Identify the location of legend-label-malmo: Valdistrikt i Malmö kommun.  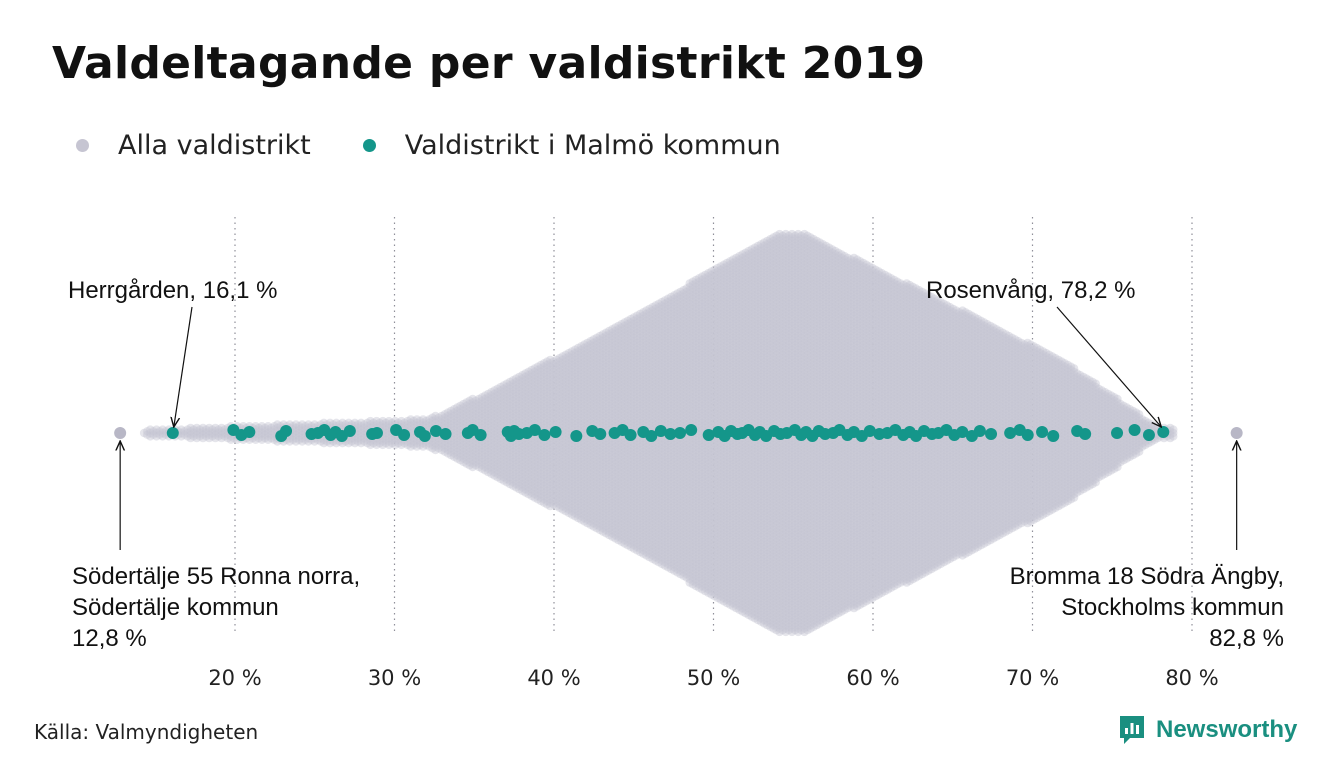
(592, 145).